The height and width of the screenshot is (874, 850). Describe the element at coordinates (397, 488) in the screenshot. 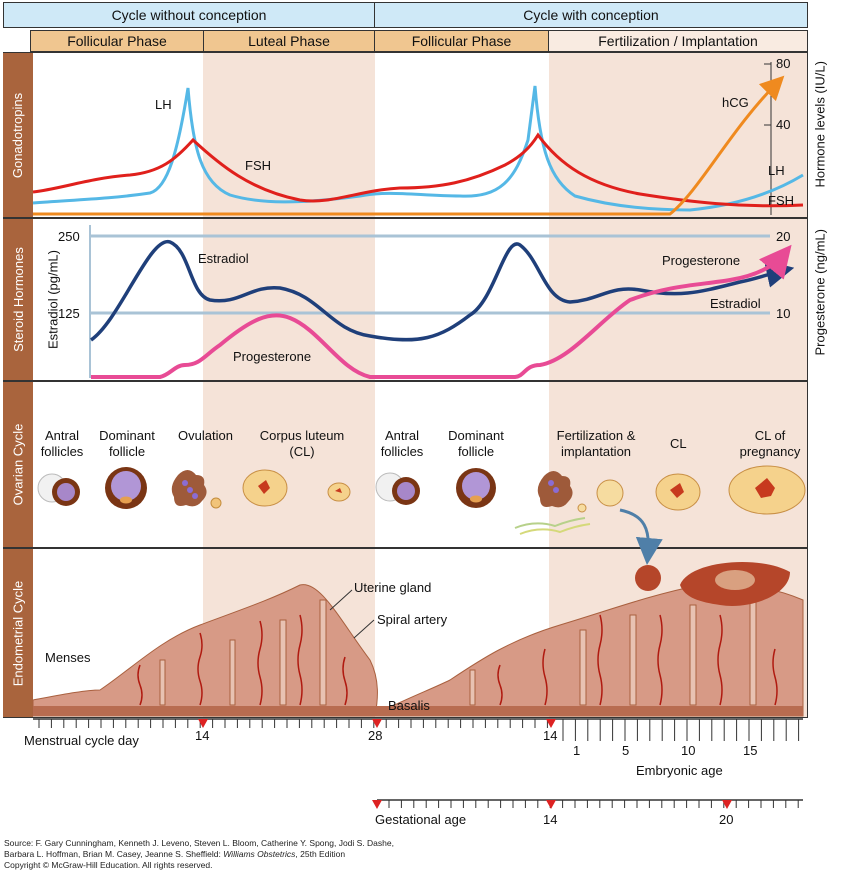

I see `antral-follicles-2-illustration` at that location.